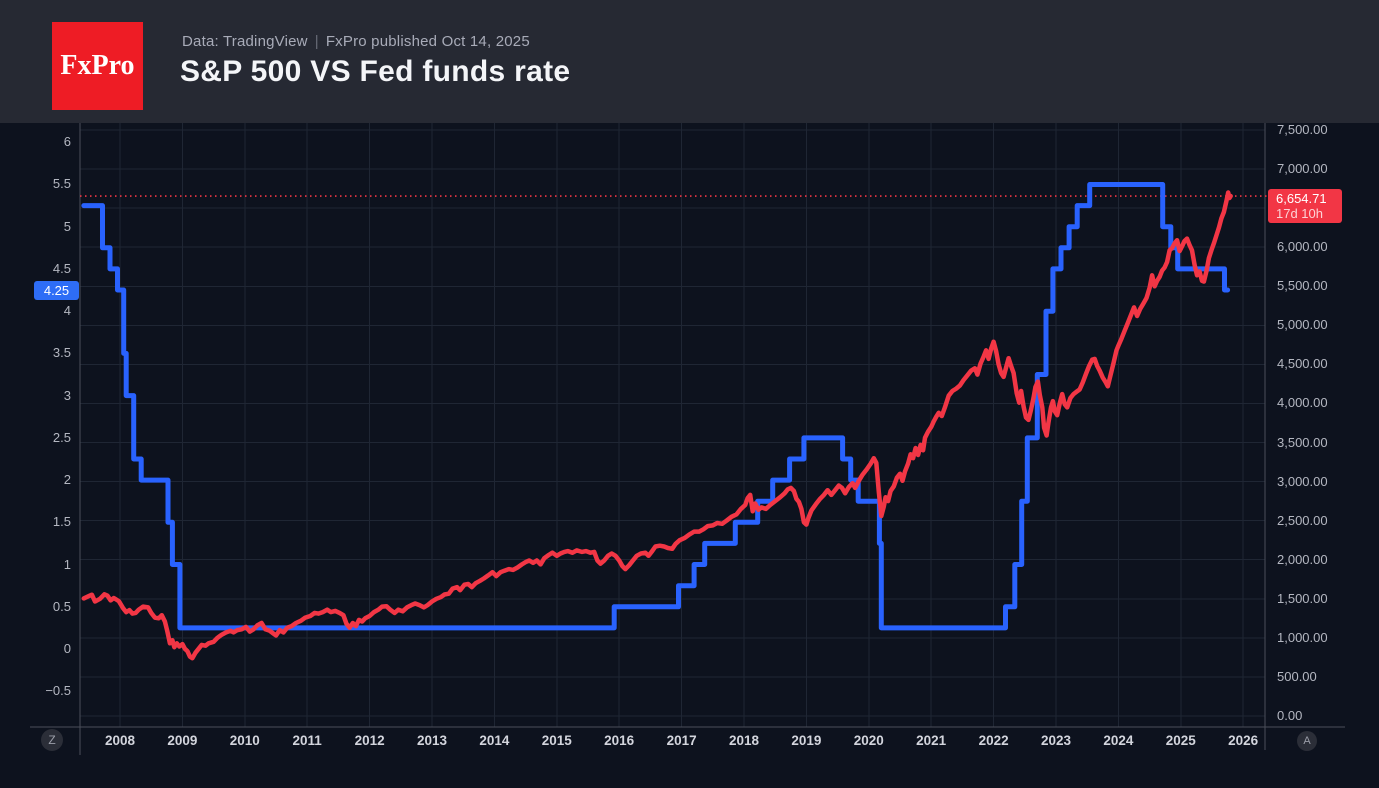 Image resolution: width=1379 pixels, height=788 pixels. I want to click on left-axis-label: 5.5, so click(61, 184).